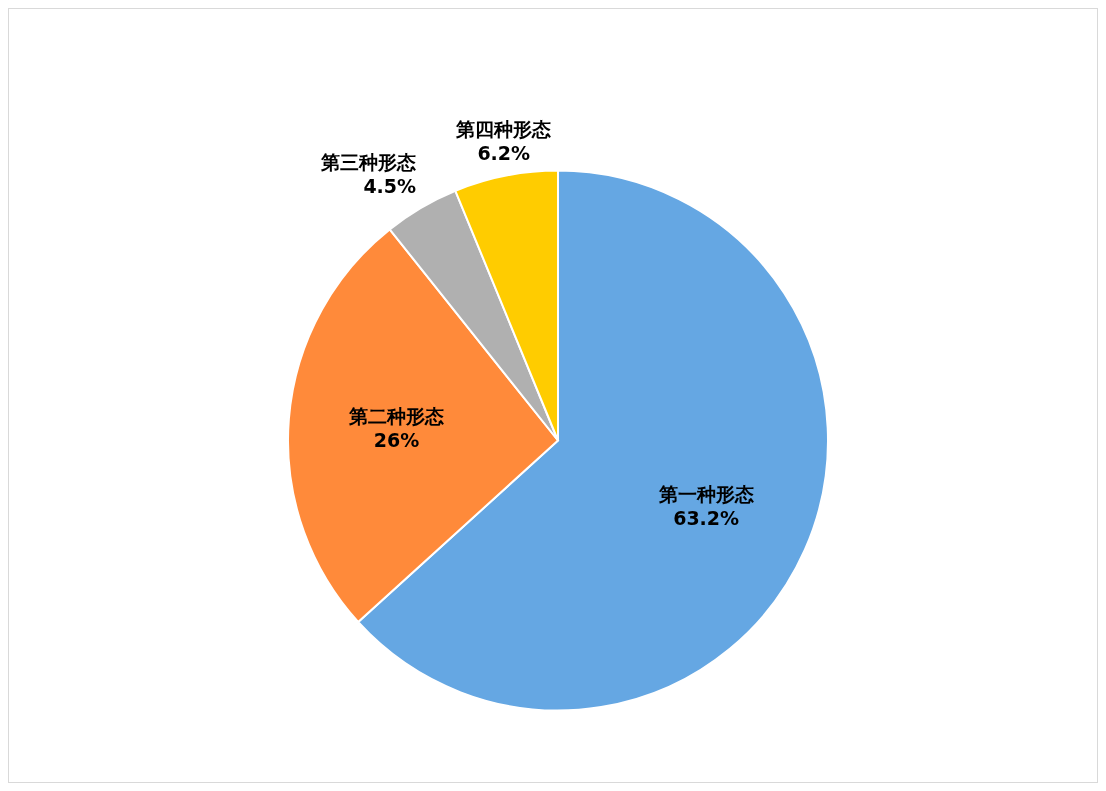 This screenshot has height=791, width=1106. Describe the element at coordinates (396, 415) in the screenshot. I see `slice-label: 第二种形态` at that location.